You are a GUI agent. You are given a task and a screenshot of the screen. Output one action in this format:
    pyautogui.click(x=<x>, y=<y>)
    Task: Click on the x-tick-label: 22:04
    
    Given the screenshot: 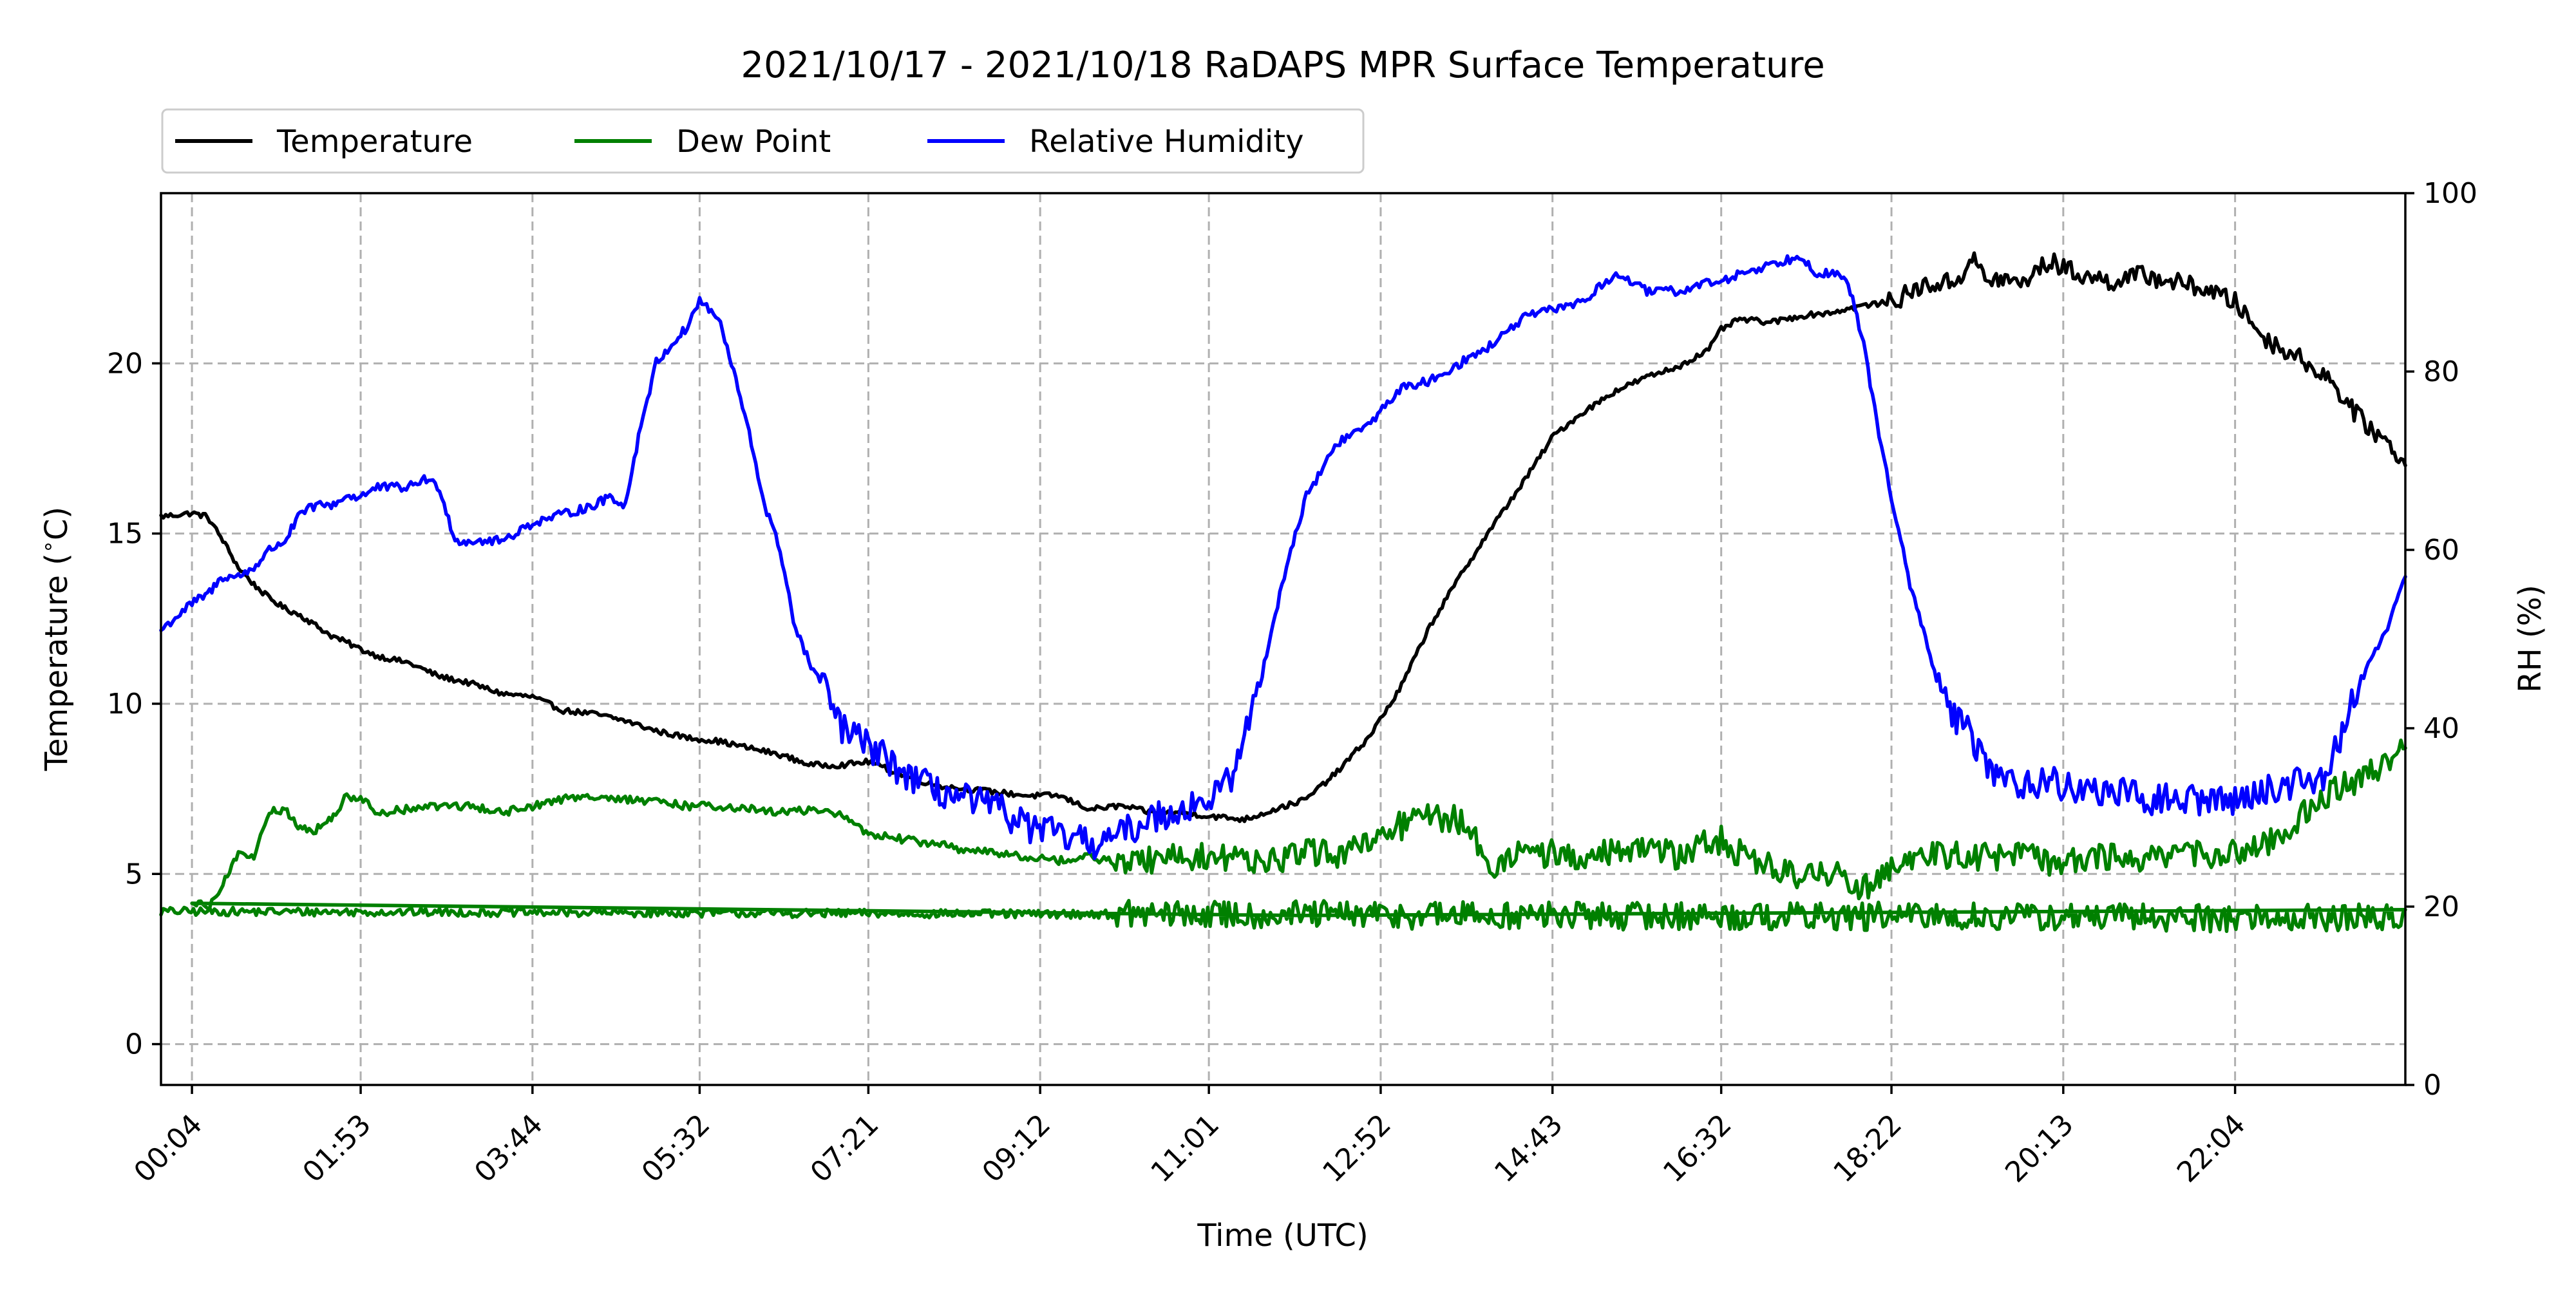 What is the action you would take?
    pyautogui.click(x=2211, y=1148)
    